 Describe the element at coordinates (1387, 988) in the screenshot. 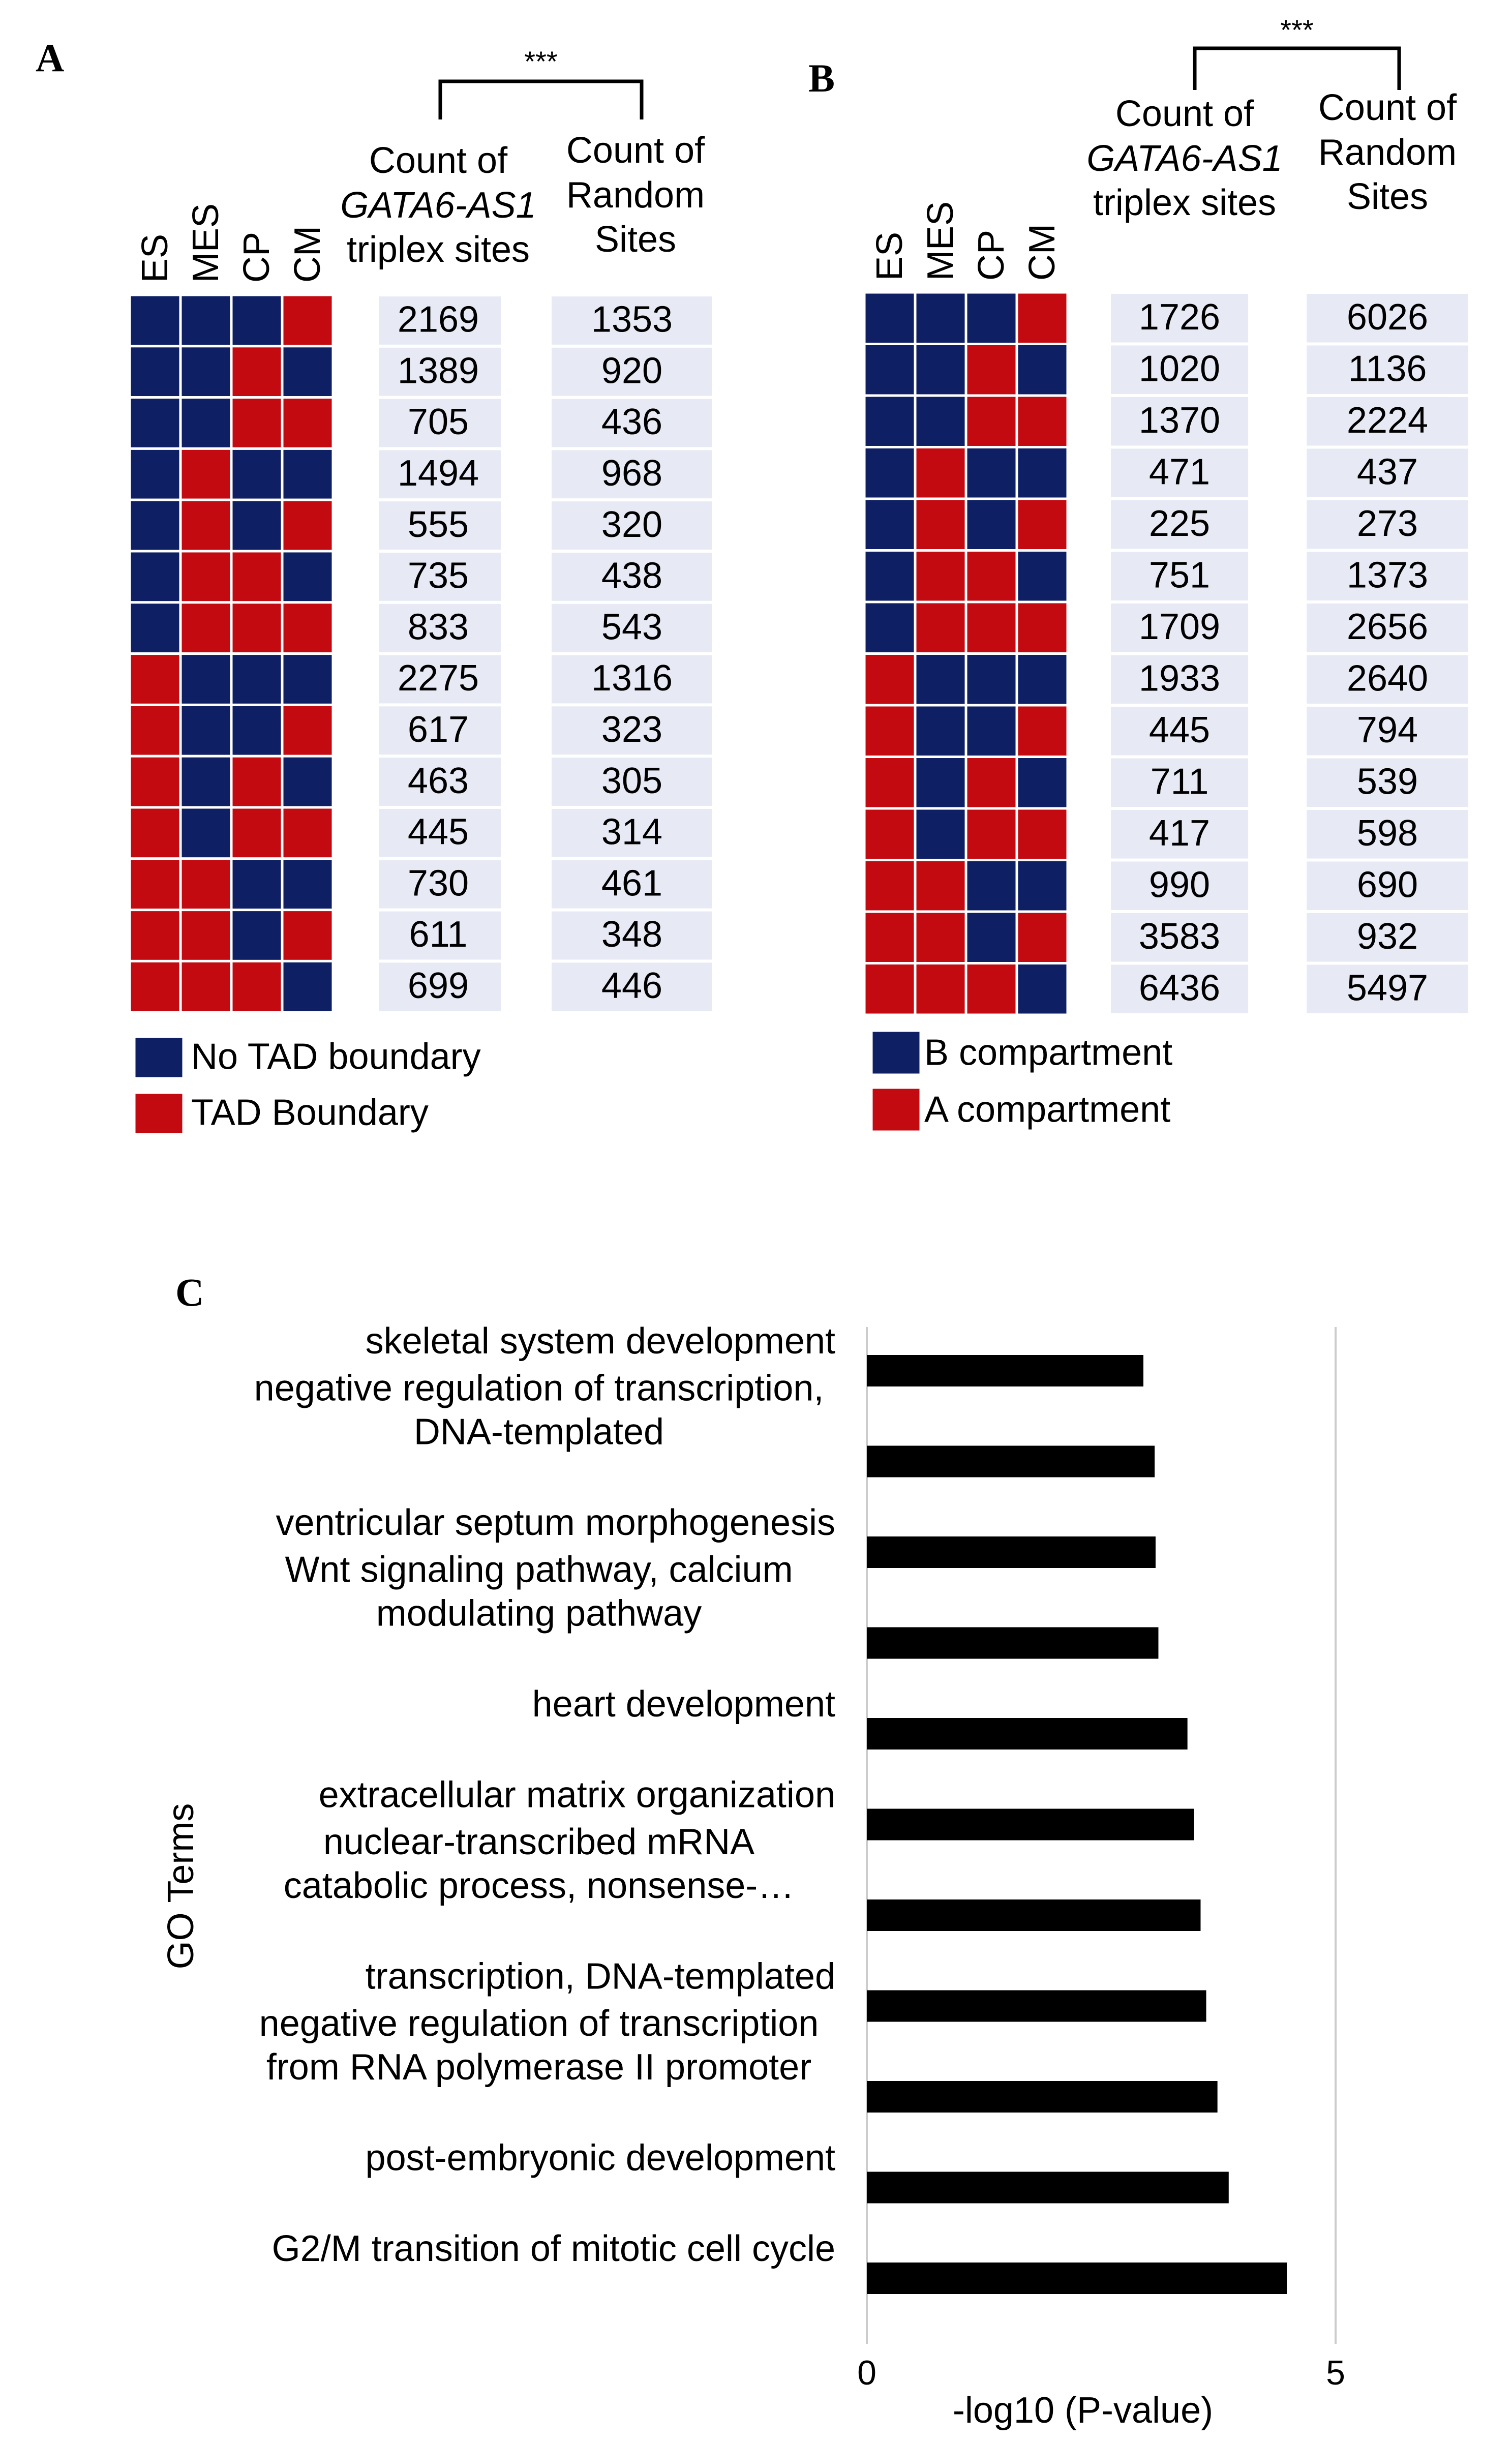

I see `random-value: 5497` at that location.